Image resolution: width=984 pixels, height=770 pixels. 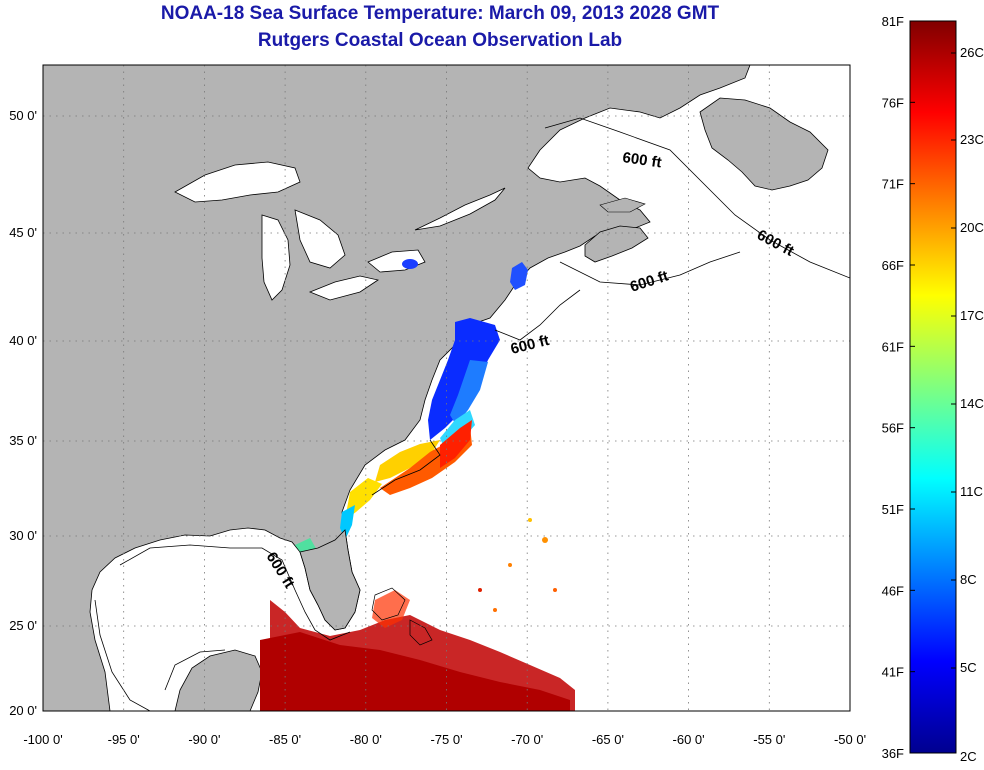 I want to click on colorbar-c-label: 23C, so click(x=972, y=139).